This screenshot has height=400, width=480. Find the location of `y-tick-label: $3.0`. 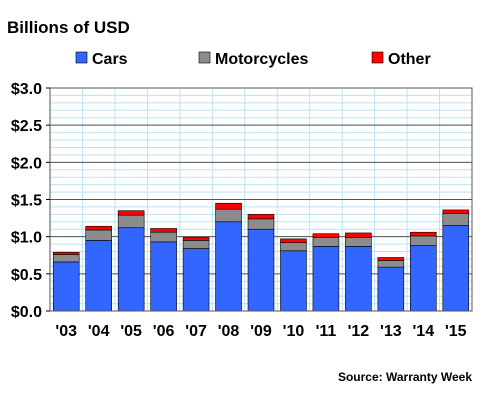

y-tick-label: $3.0 is located at coordinates (26, 89).